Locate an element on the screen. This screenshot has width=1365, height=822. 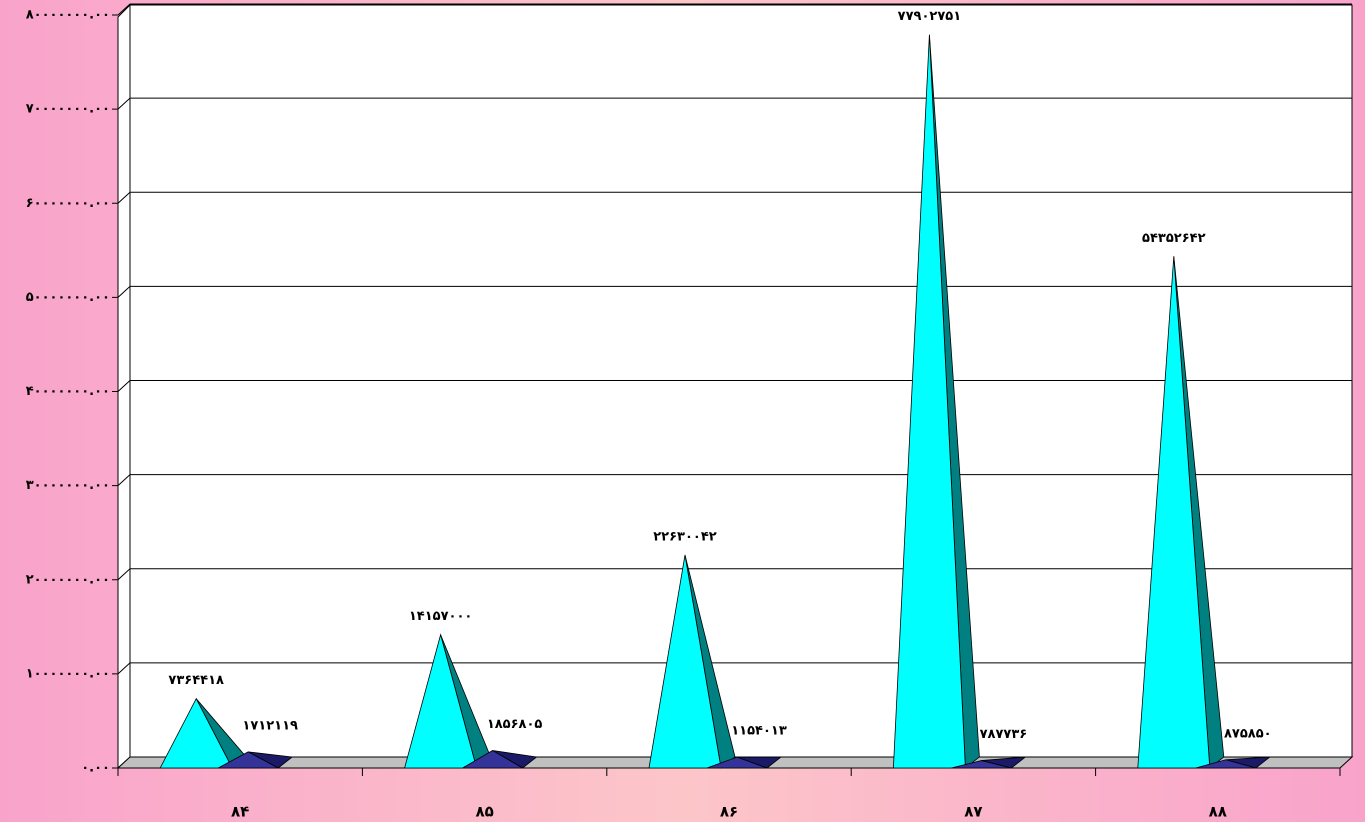
data-label: ۲۲۶۳۰۰۴۲ is located at coordinates (685, 536).